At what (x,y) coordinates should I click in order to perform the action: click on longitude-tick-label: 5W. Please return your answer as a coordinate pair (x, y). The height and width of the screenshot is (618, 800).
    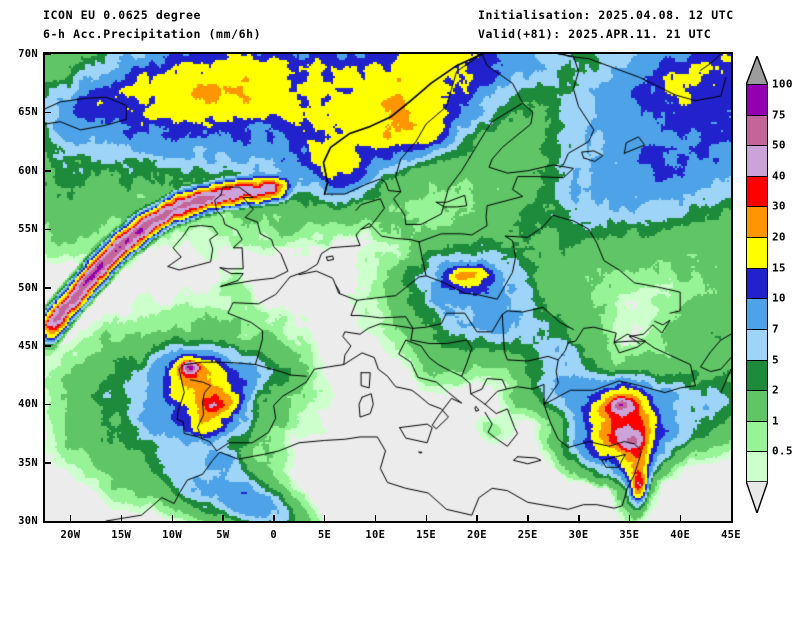
    Looking at the image, I should click on (223, 535).